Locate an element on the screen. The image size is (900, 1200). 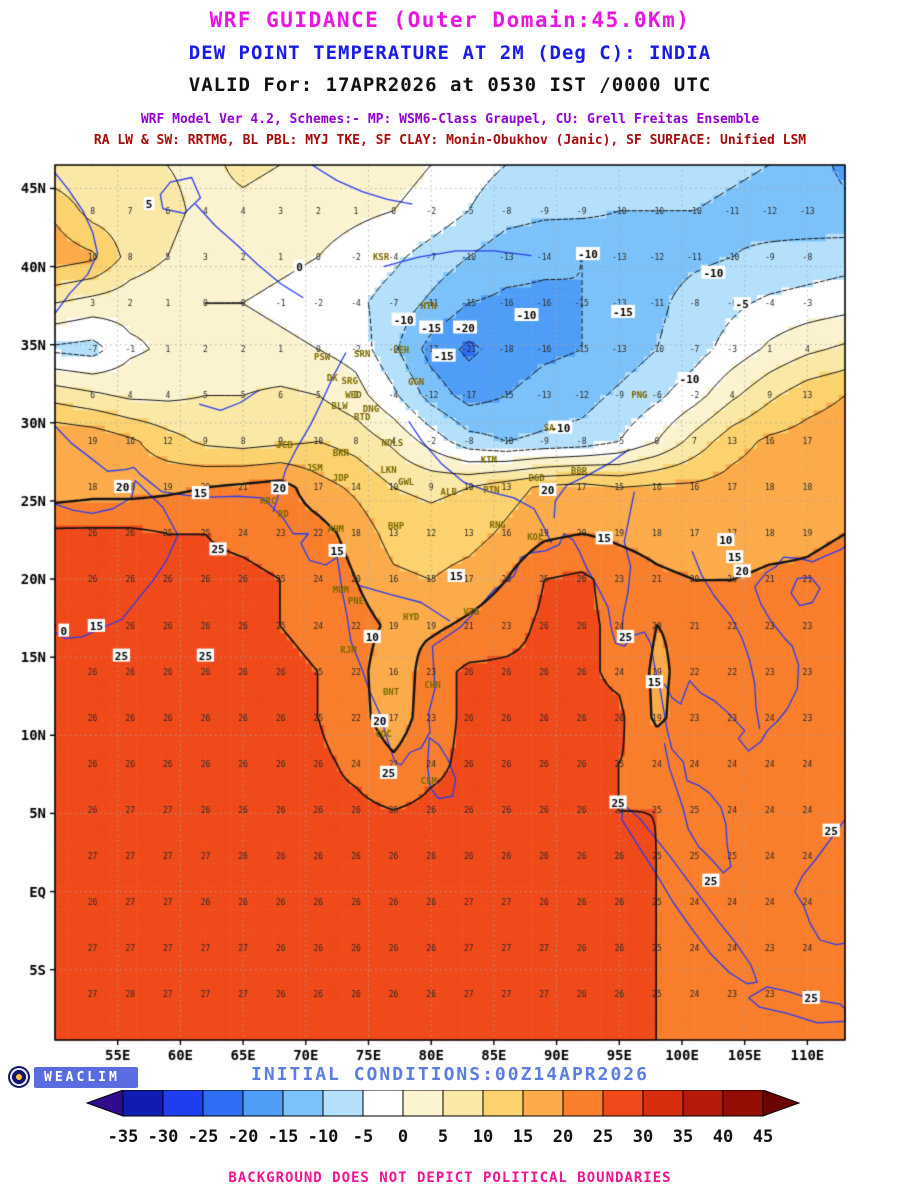
colorbar-arrow-right is located at coordinates (781, 1103).